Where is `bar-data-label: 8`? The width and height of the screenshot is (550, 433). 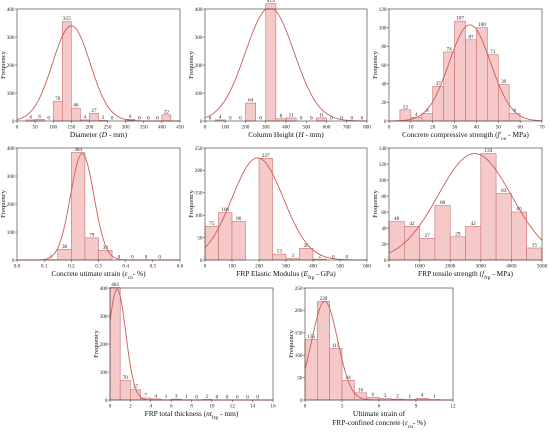
bar-data-label: 8 is located at coordinates (281, 116).